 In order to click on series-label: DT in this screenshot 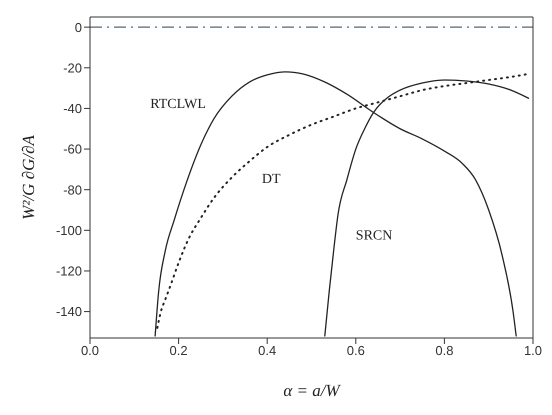, I will do `click(271, 180)`.